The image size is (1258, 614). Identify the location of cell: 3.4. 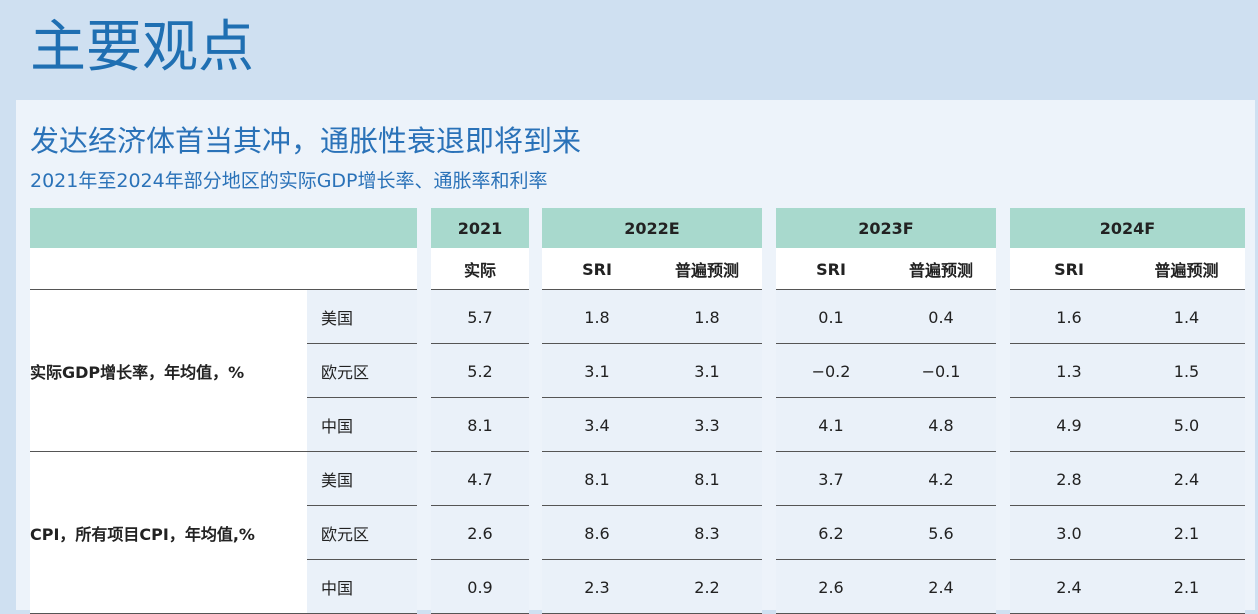
(597, 425).